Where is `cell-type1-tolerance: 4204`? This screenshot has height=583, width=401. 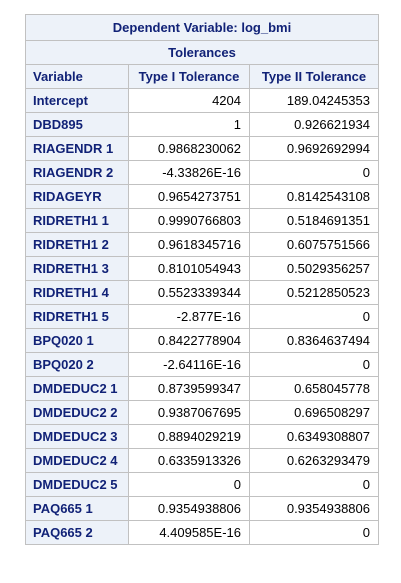
cell-type1-tolerance: 4204 is located at coordinates (189, 100).